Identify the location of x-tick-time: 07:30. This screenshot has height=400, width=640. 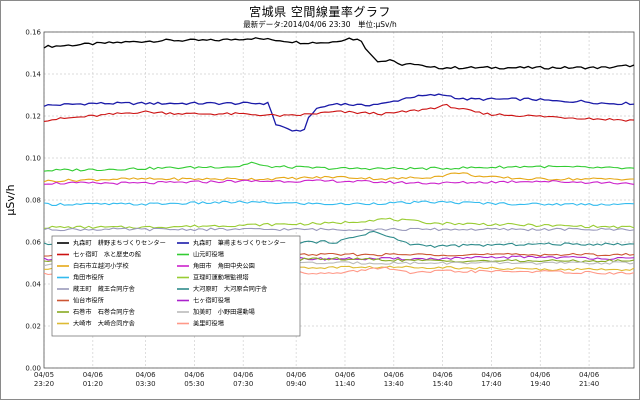
(243, 384).